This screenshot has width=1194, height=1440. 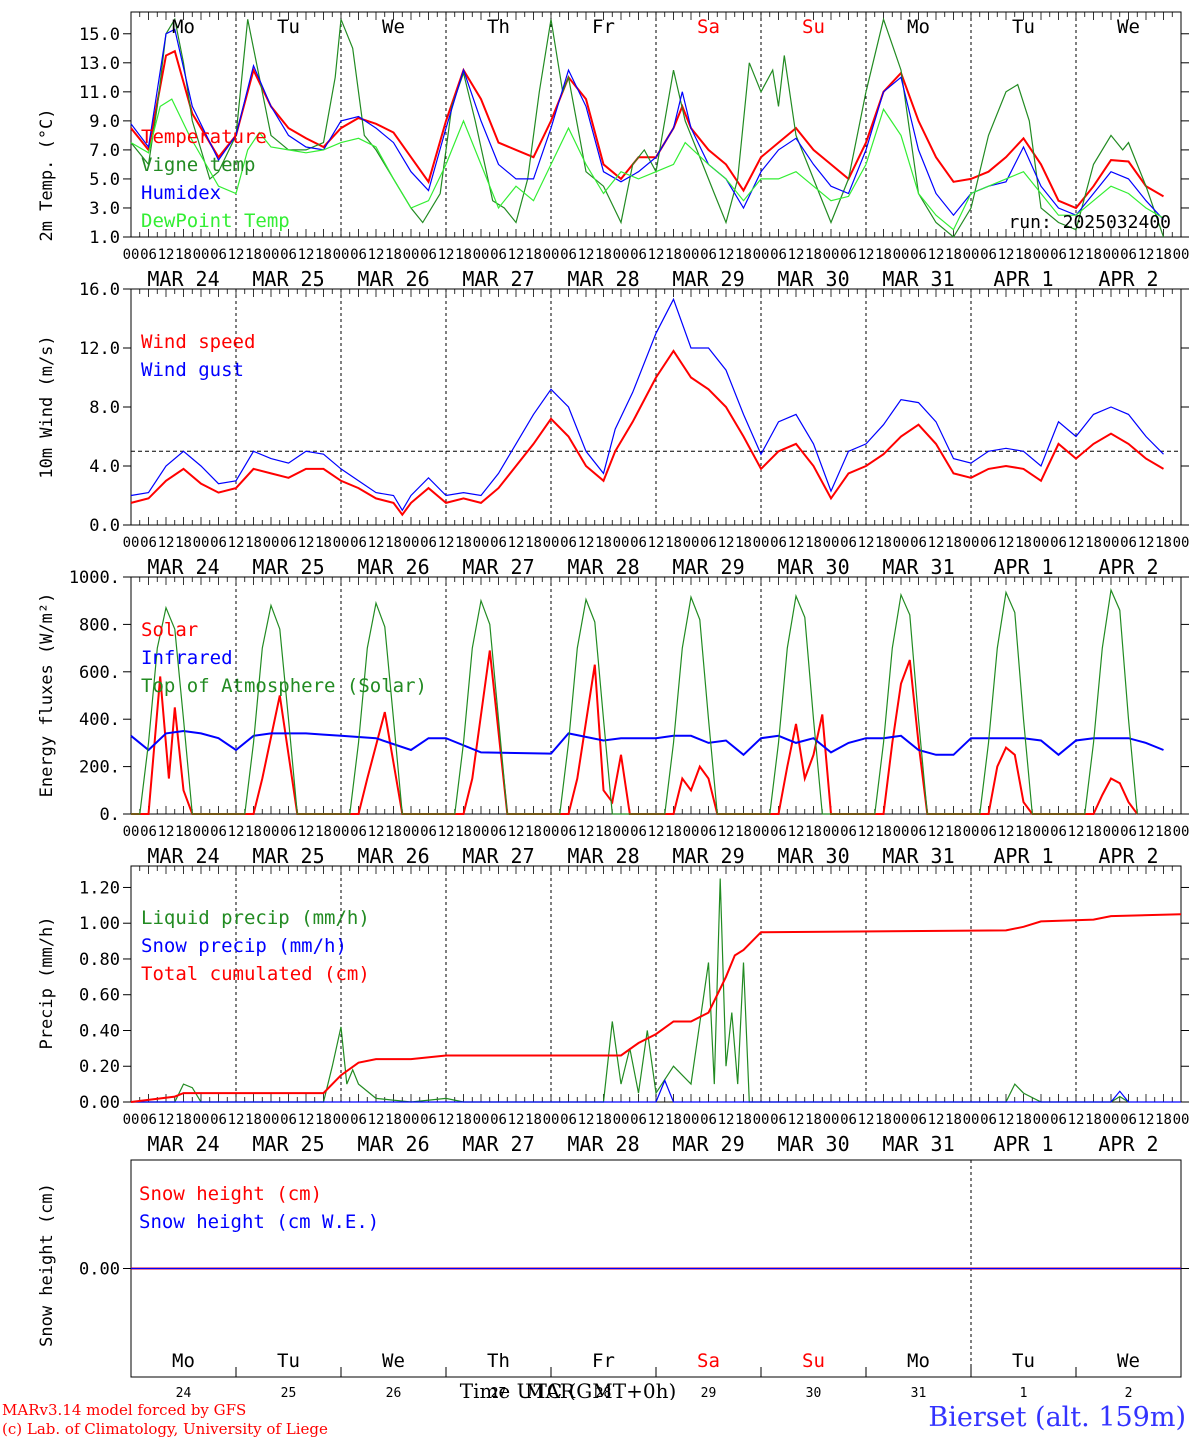 I want to click on legend-entry: Snow precip (mm/h), so click(x=244, y=946).